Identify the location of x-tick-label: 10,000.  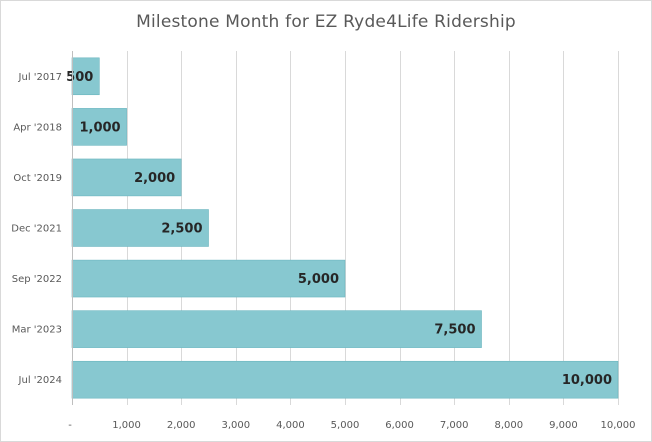
(618, 425).